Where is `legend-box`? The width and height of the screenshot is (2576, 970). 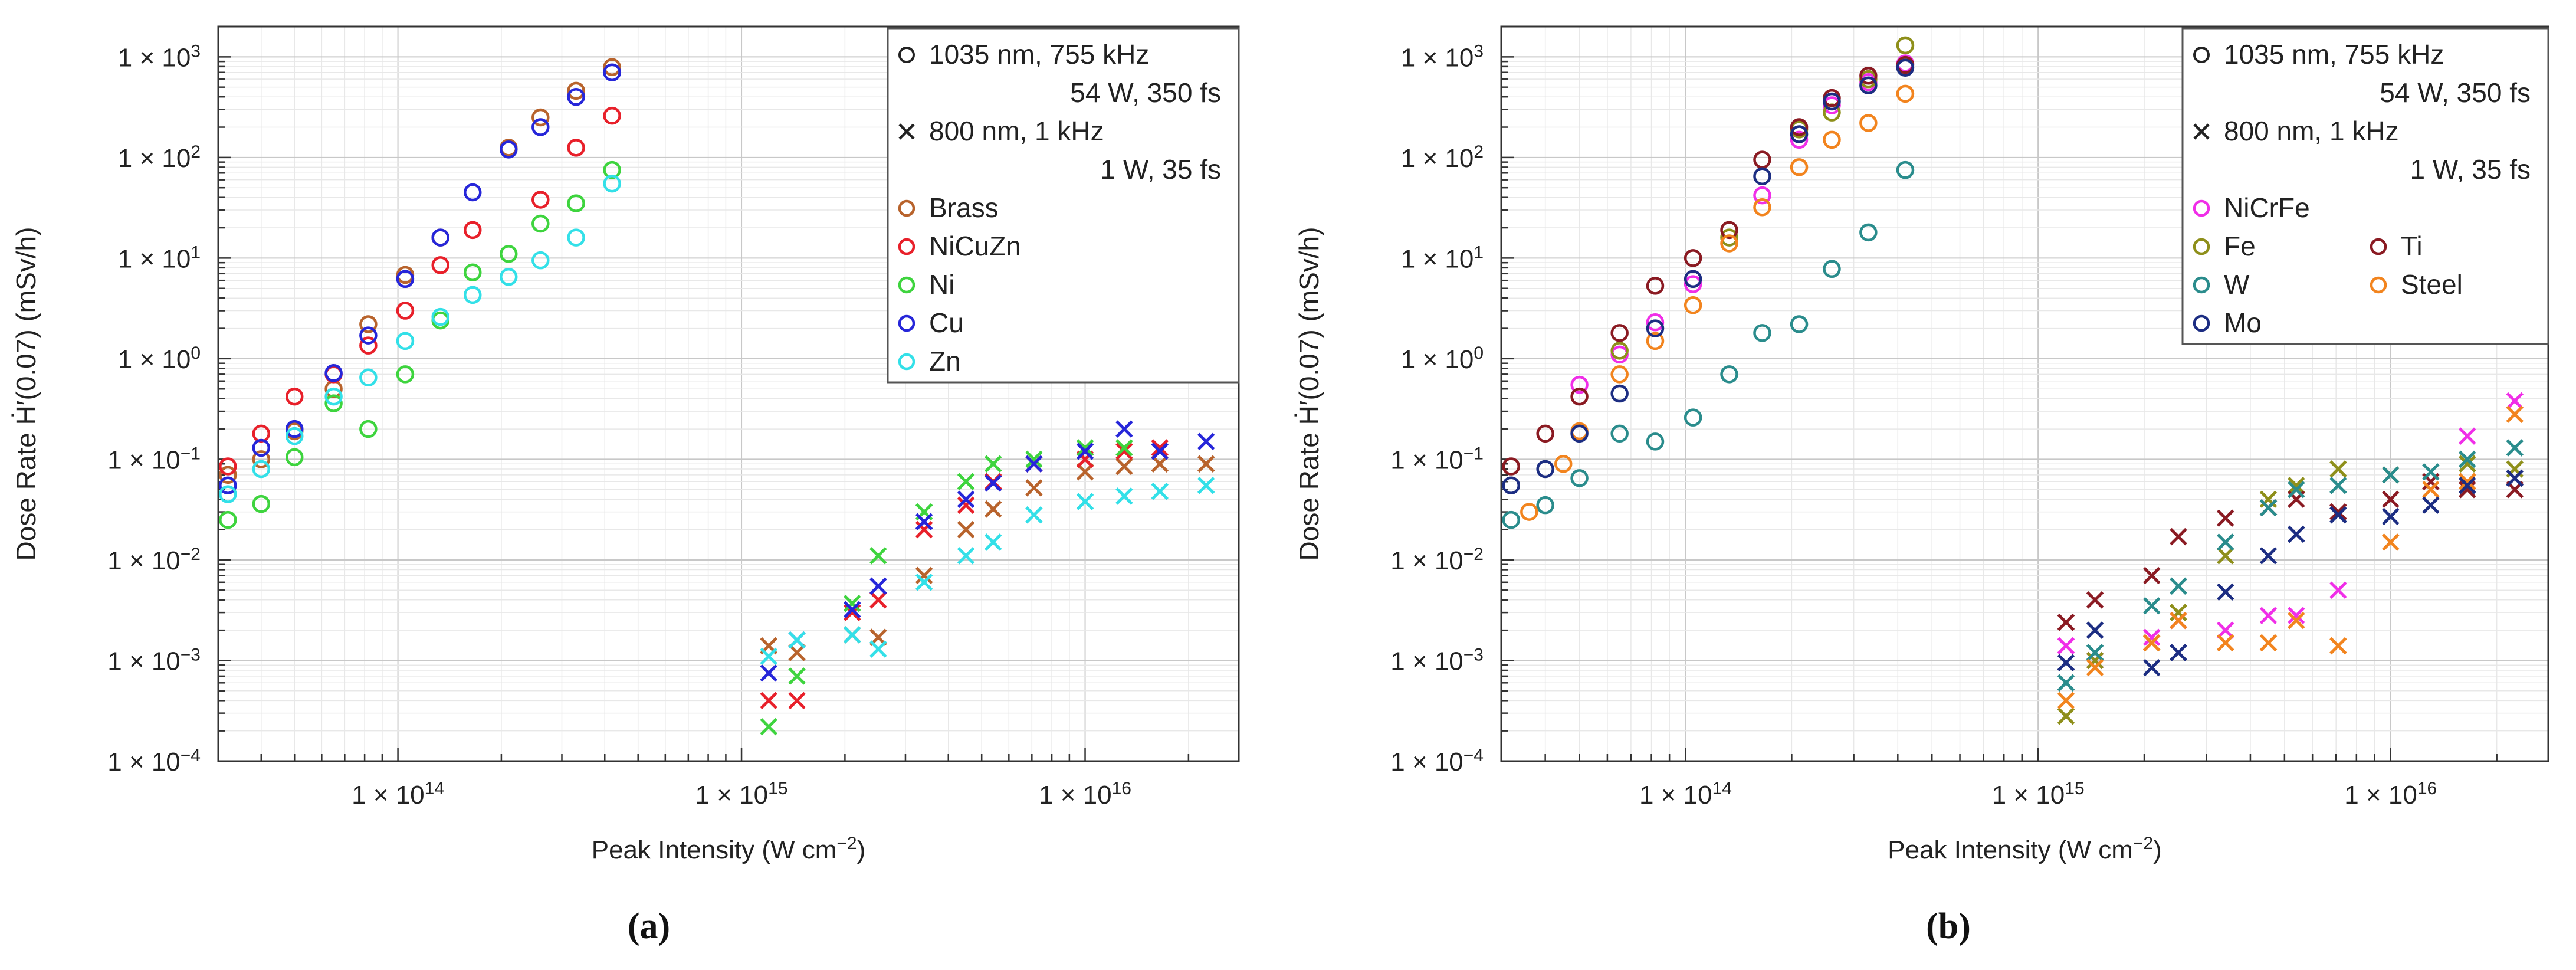
legend-box is located at coordinates (2365, 186).